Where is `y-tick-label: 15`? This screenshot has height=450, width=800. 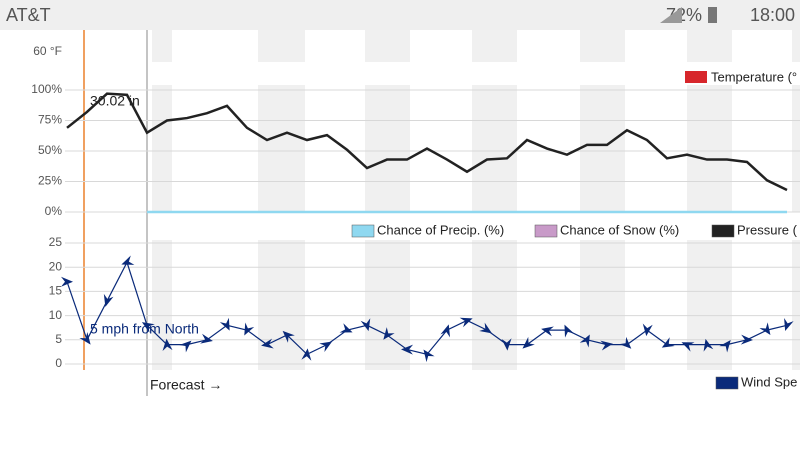 y-tick-label: 15 is located at coordinates (56, 291).